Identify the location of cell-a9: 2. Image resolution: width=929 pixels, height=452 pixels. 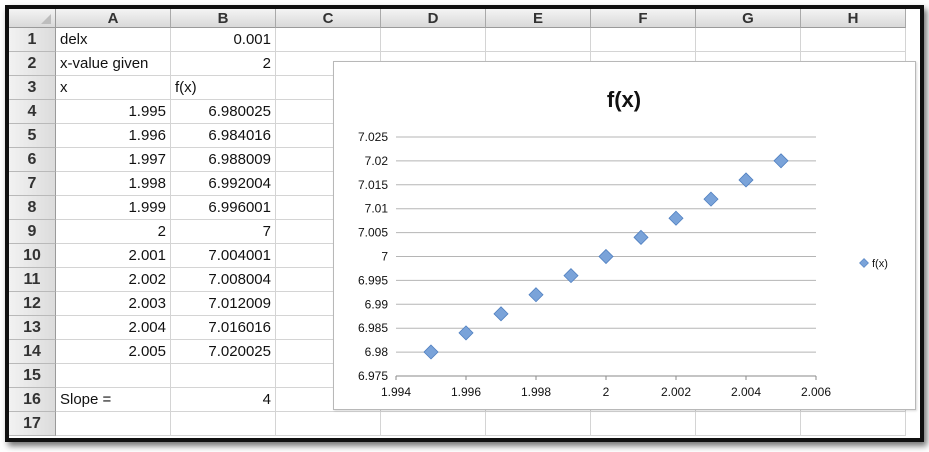
(113, 232).